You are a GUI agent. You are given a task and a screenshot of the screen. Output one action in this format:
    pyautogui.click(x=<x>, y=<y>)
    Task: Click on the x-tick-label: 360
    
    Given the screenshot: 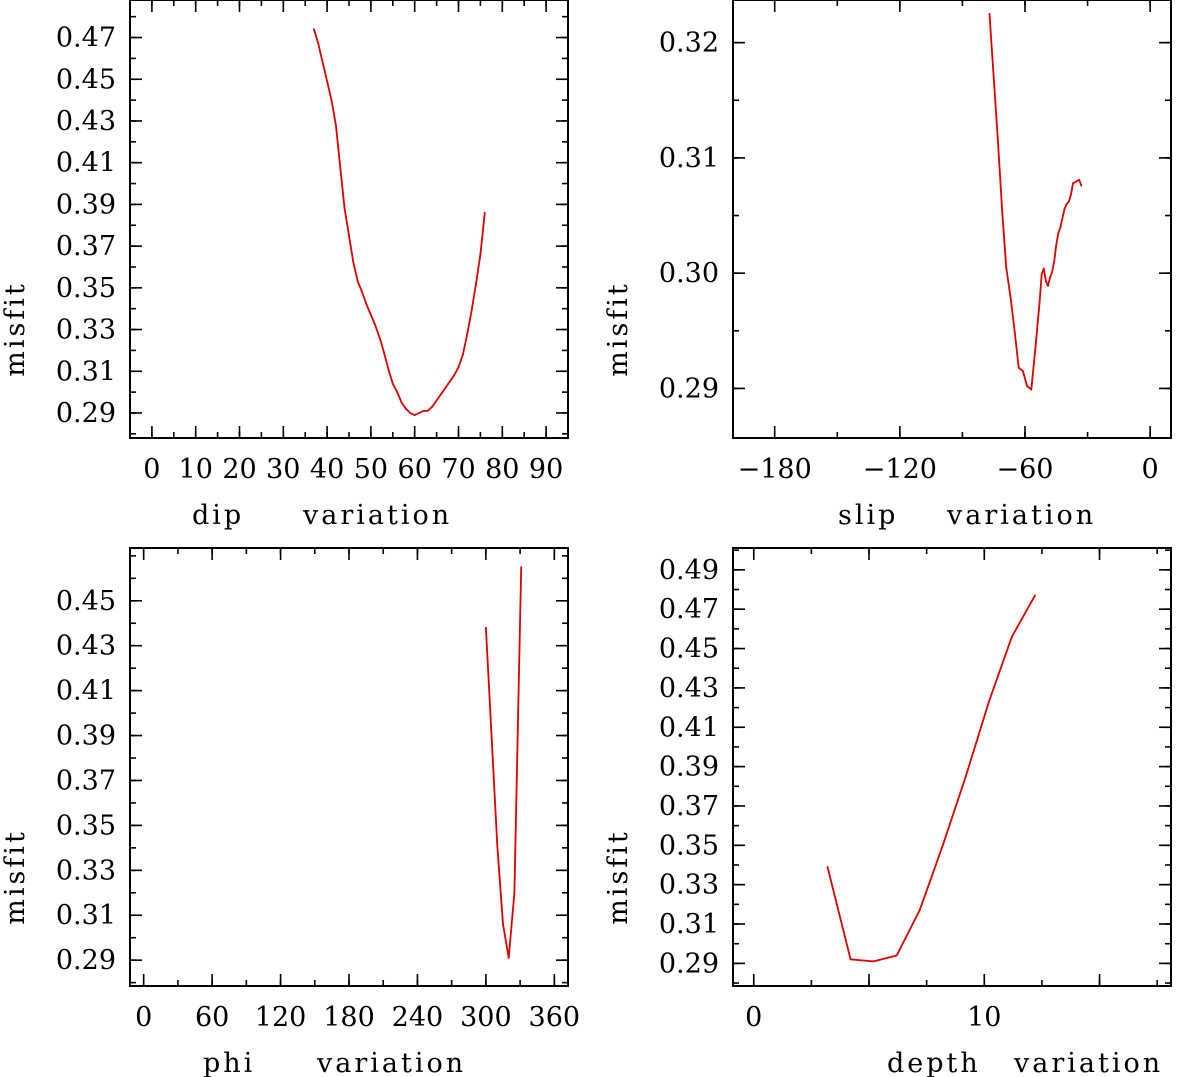 What is the action you would take?
    pyautogui.click(x=555, y=1017)
    